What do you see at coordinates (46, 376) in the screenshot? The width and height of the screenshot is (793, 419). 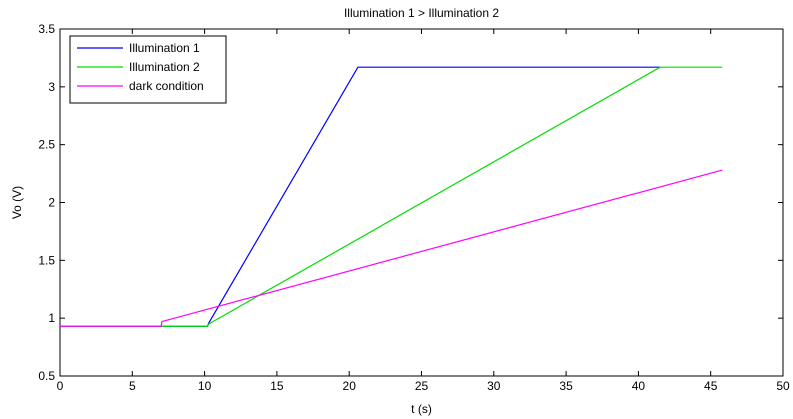 I see `y-tick-label: 0.5` at bounding box center [46, 376].